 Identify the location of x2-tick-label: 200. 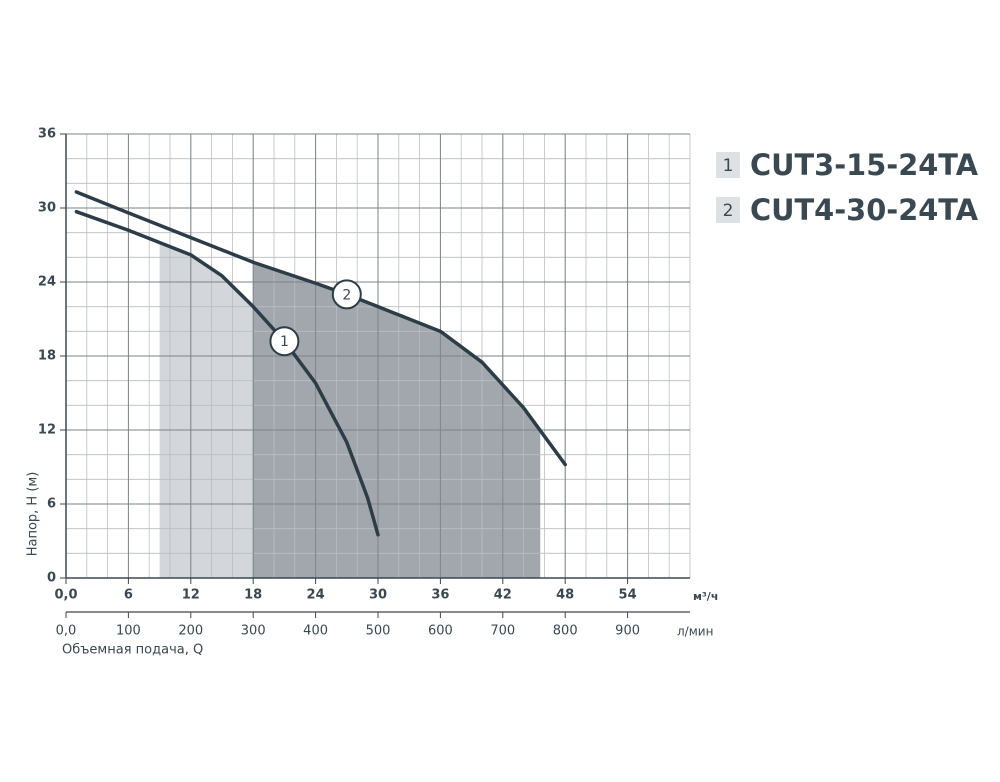
(190, 631).